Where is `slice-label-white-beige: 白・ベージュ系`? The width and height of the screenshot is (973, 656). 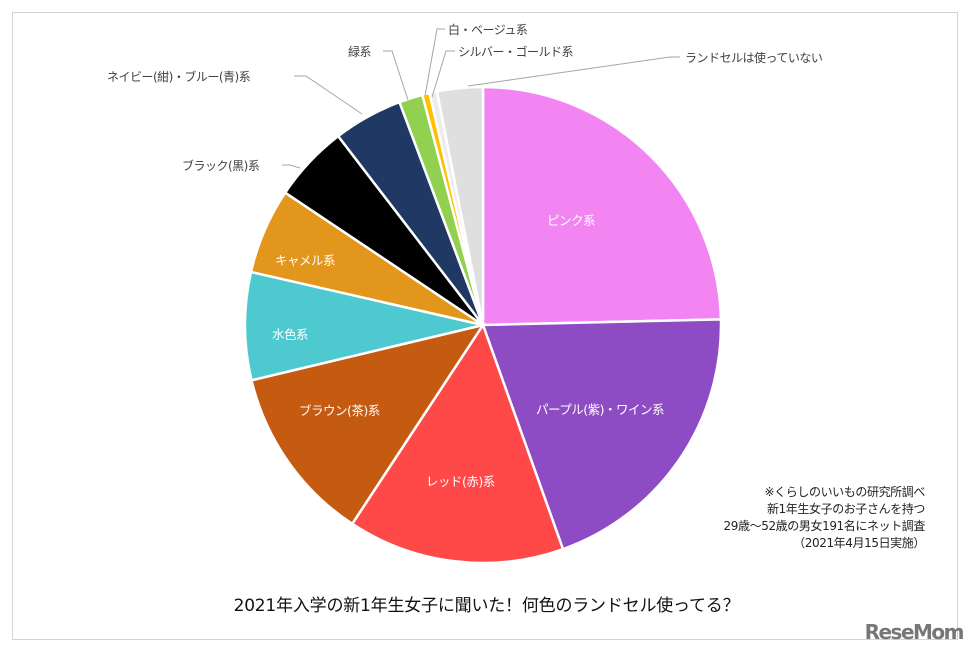 slice-label-white-beige: 白・ベージュ系 is located at coordinates (488, 30).